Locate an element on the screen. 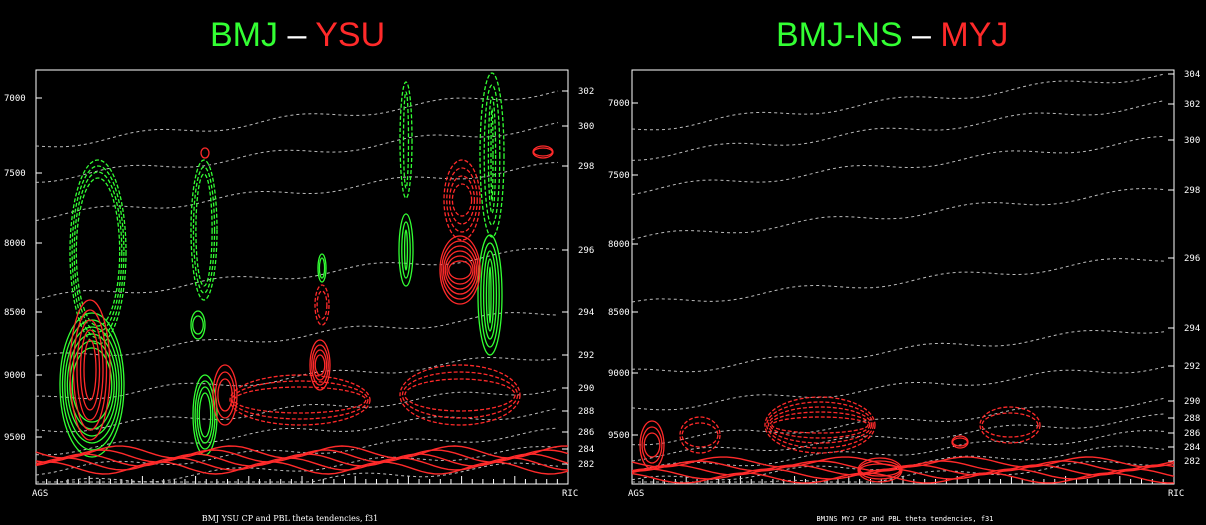 The width and height of the screenshot is (1206, 525). x-endpoint-left: AGS is located at coordinates (636, 494).